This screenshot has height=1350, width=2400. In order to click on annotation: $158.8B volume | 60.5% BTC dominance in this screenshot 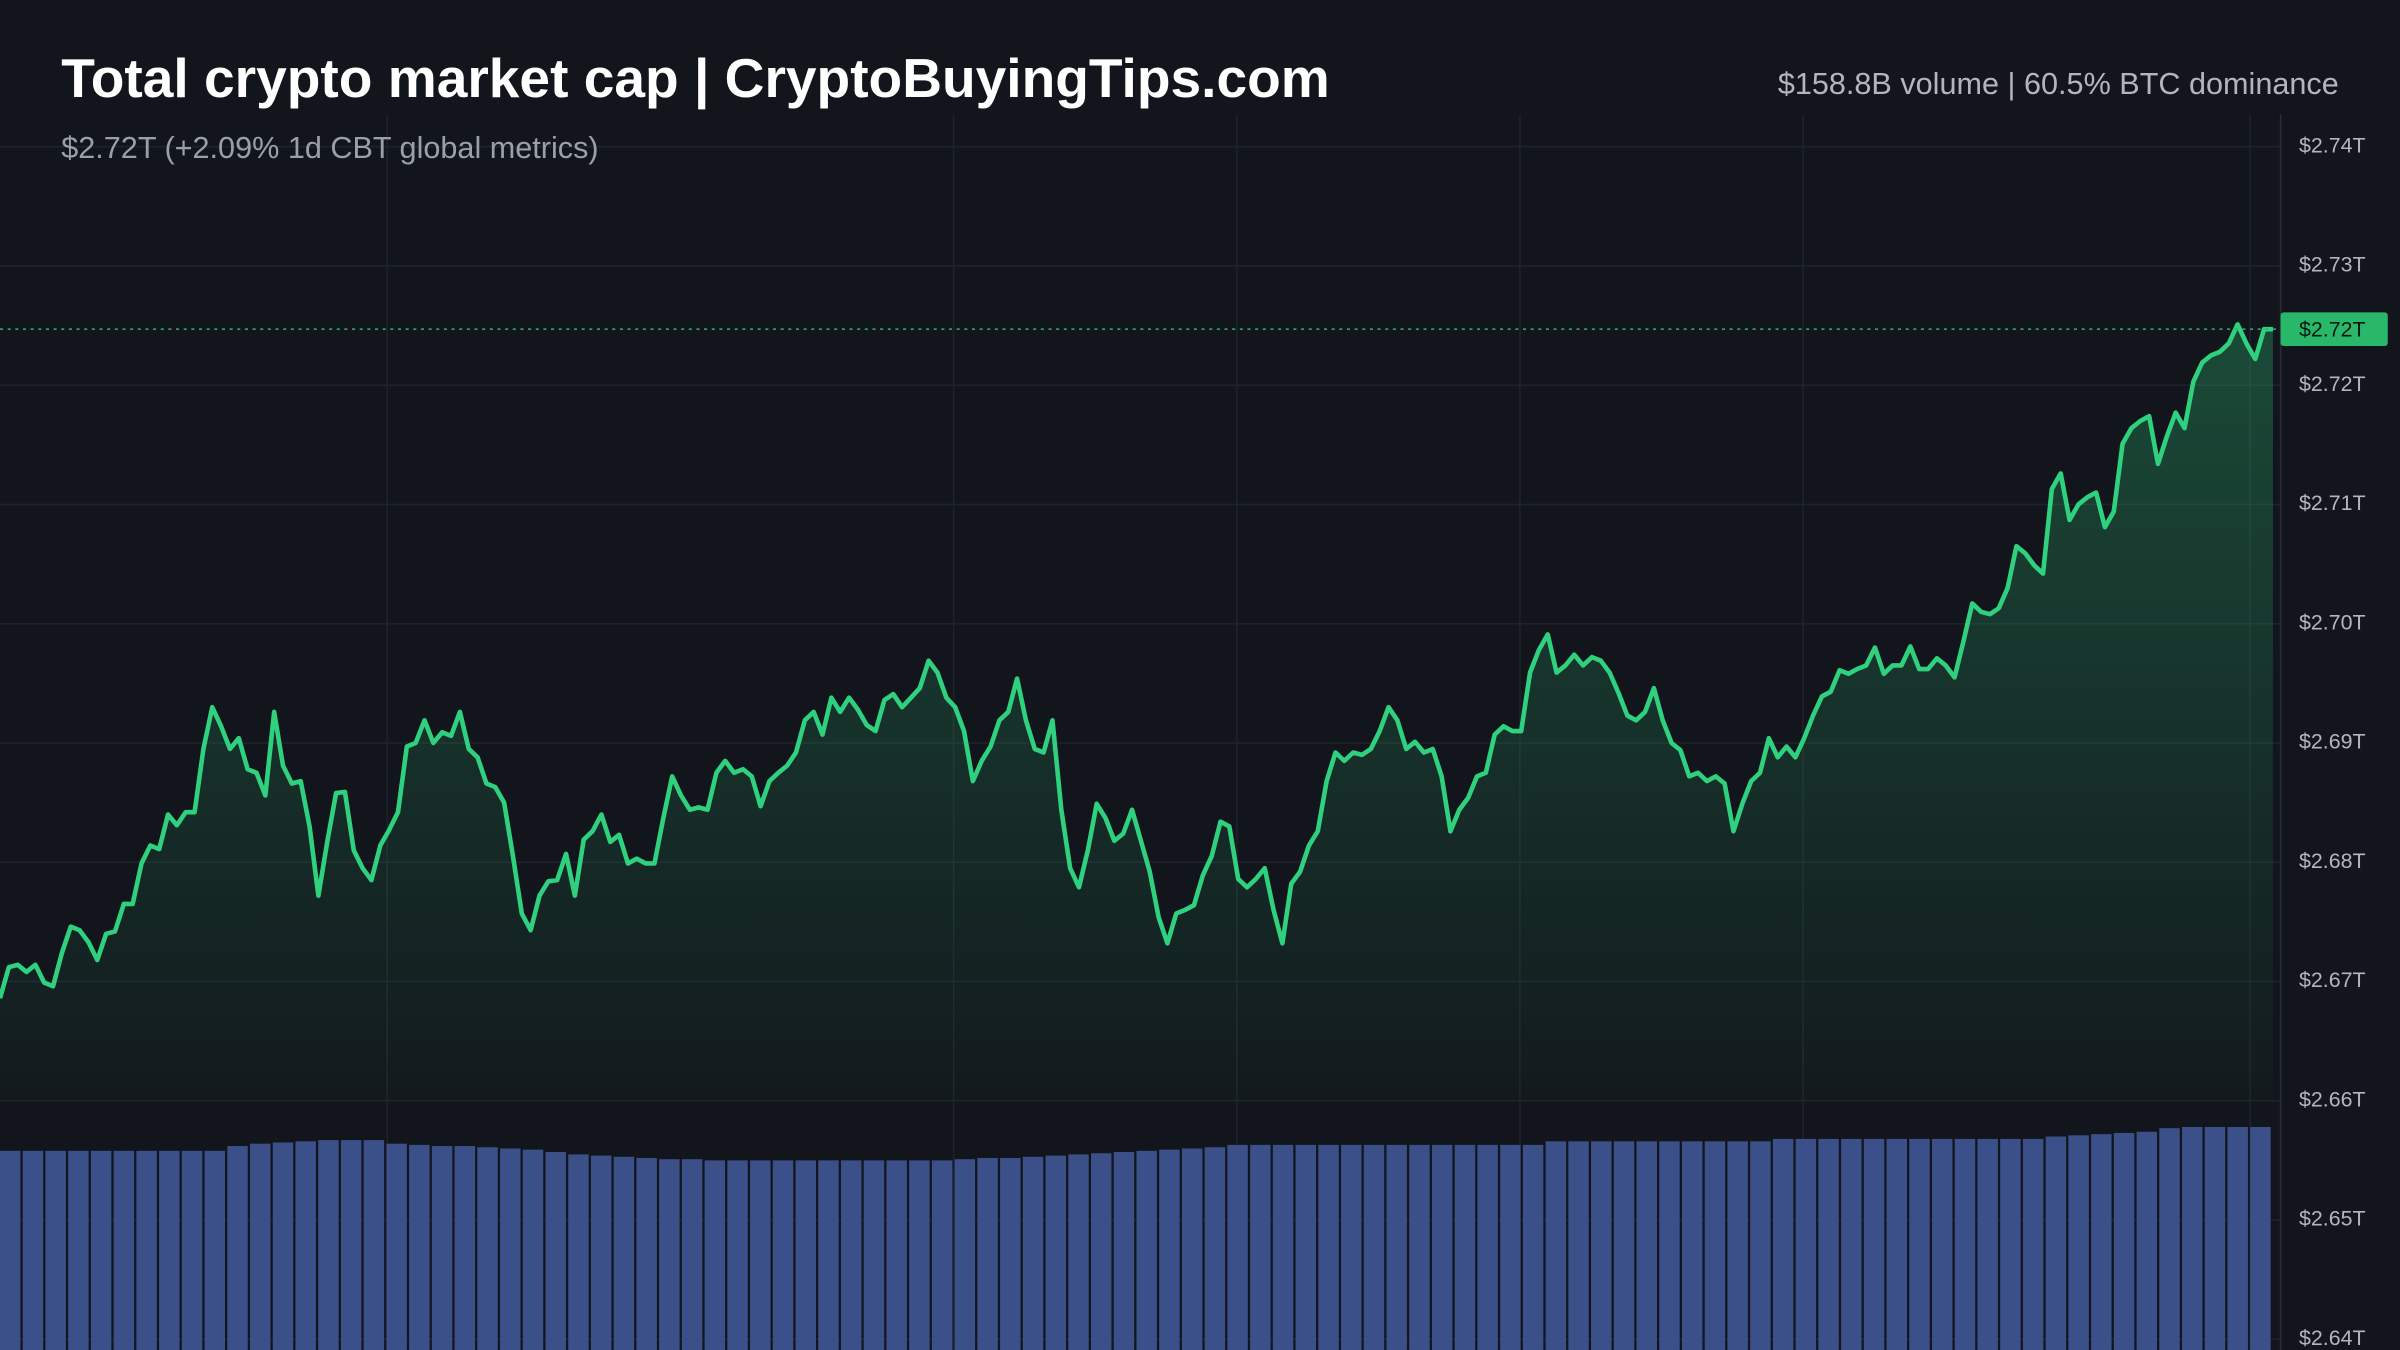, I will do `click(2058, 84)`.